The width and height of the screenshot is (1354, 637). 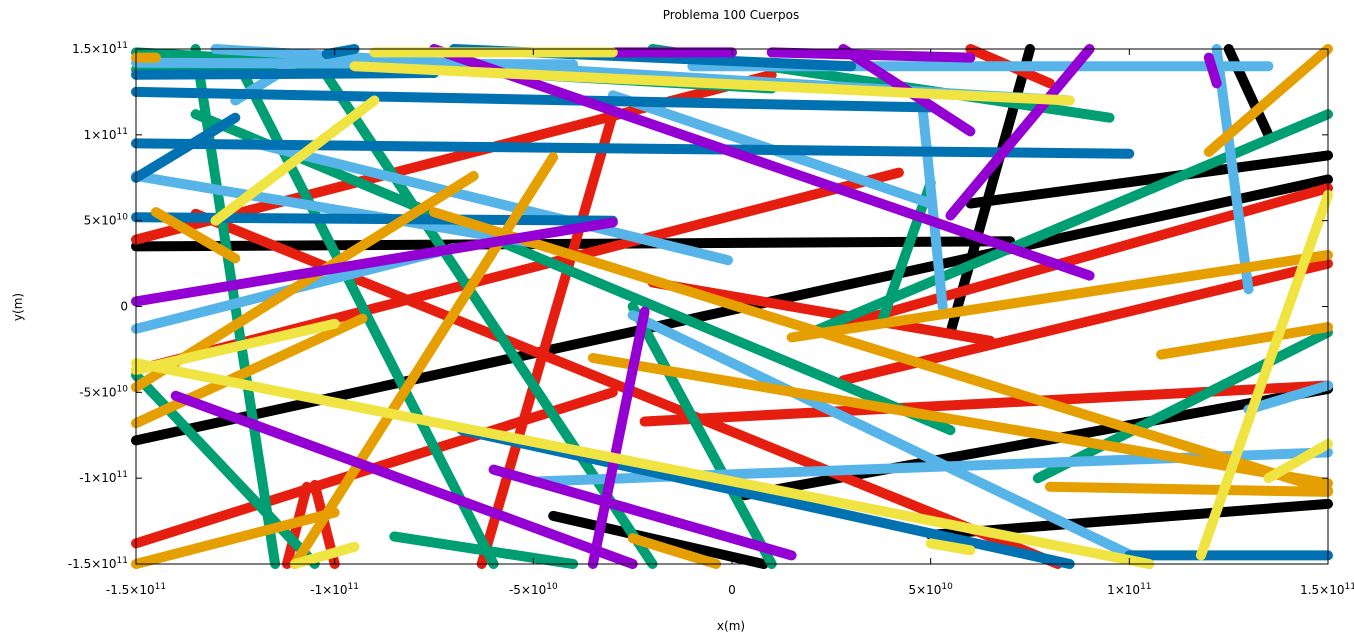 I want to click on y-tick-label-3: 5×10¹⁰, so click(x=106, y=220).